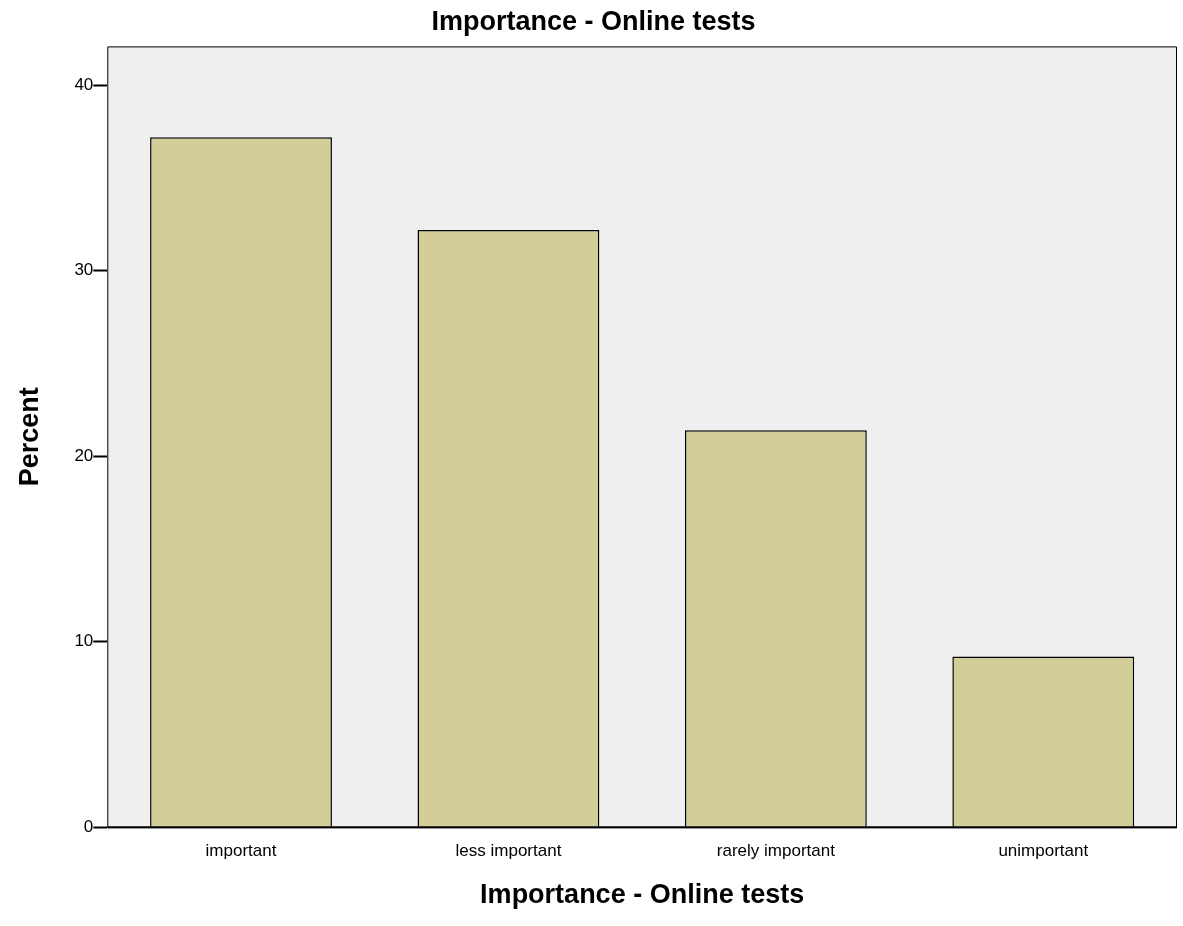  Describe the element at coordinates (84, 455) in the screenshot. I see `y-tick-label: 20` at that location.